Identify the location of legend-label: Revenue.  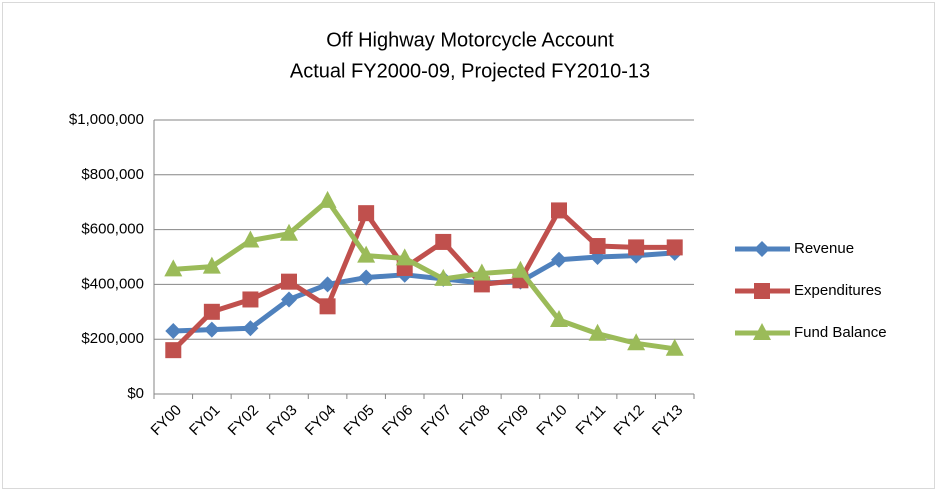
(824, 248).